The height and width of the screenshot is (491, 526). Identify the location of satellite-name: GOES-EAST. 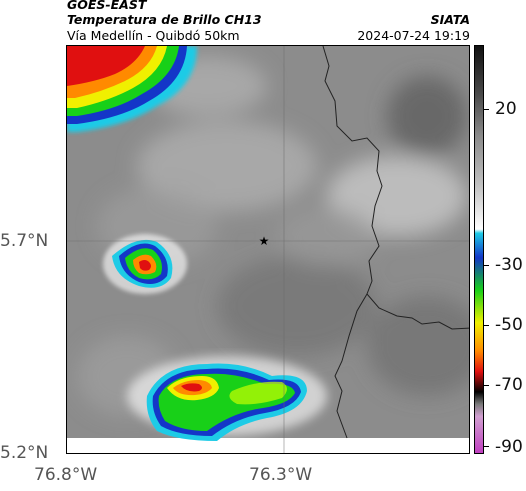
(107, 6).